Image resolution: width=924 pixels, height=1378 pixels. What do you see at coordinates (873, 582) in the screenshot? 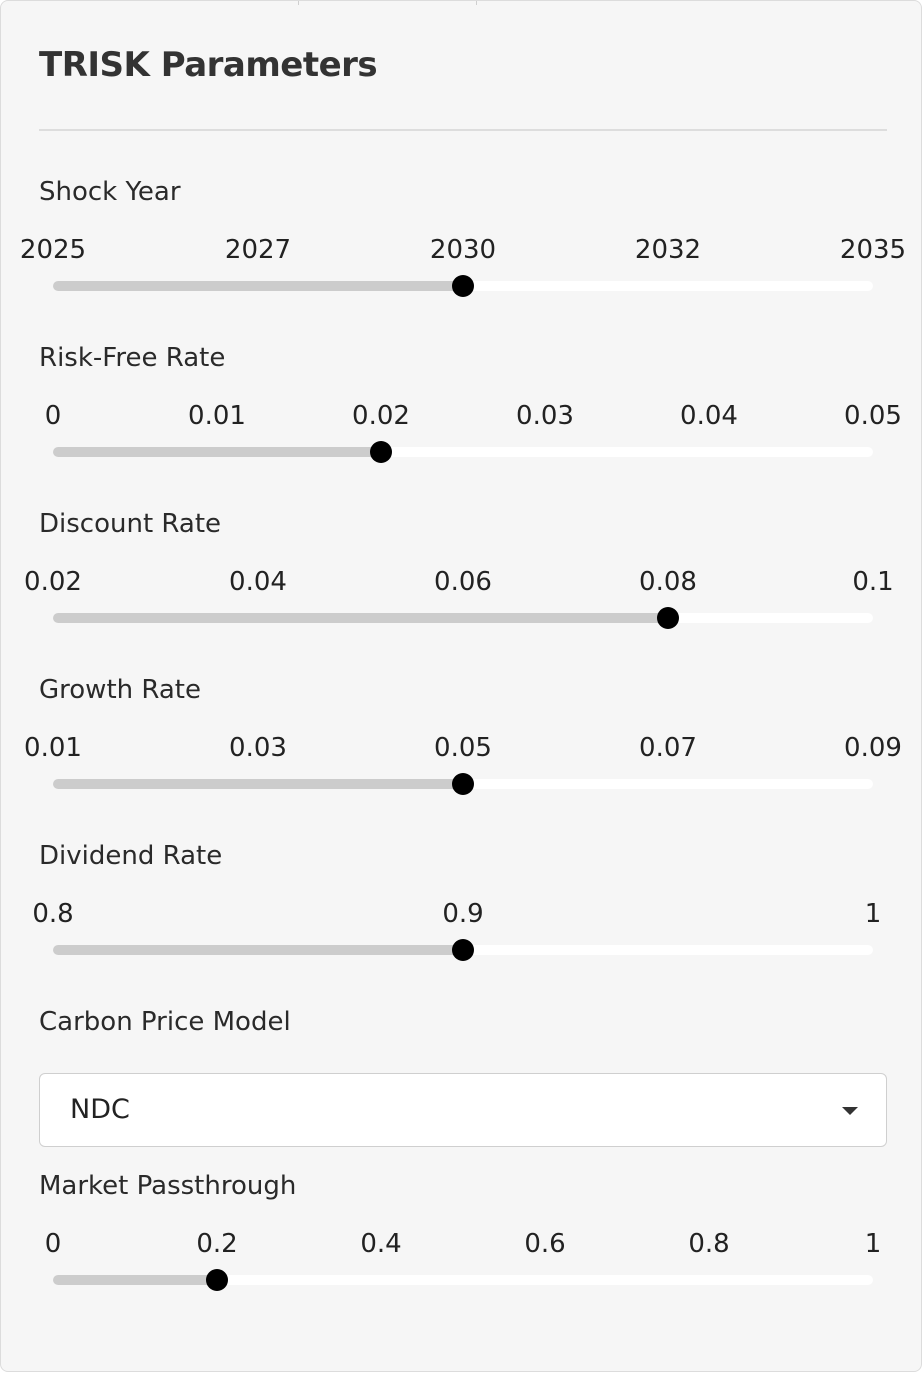
I see `slider-tick-label: 0.1` at bounding box center [873, 582].